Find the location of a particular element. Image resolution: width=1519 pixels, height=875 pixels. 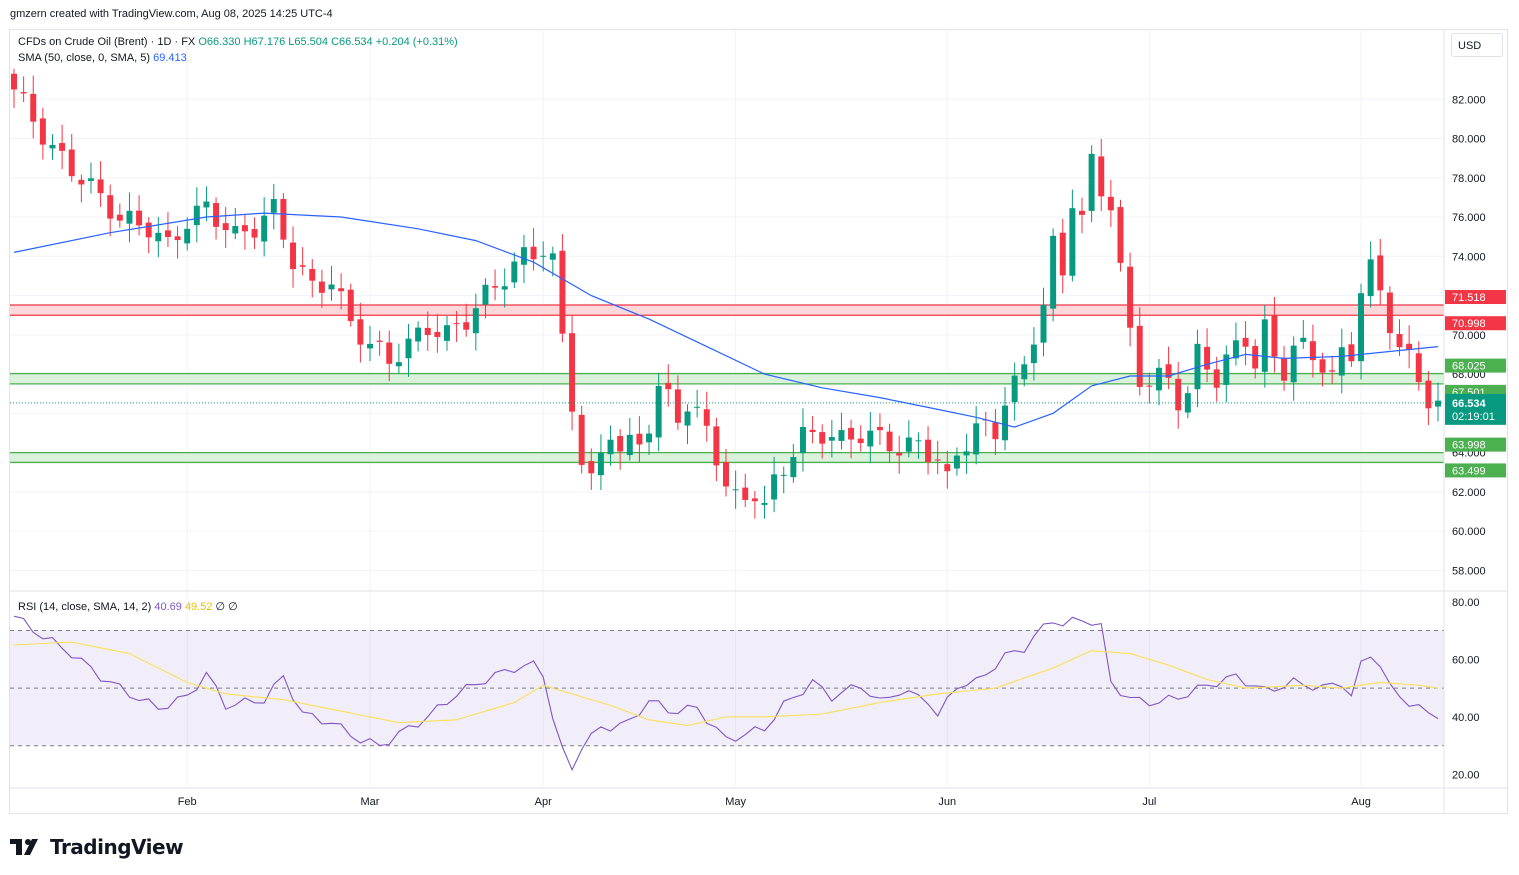

sma-legend: SMA (50, close, 0, SMA, 5) 69.413 is located at coordinates (102, 58).